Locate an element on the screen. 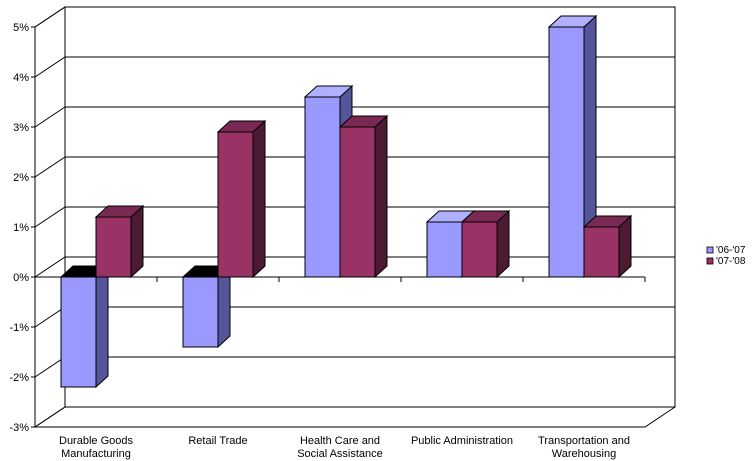  legend-label: '07-'08 is located at coordinates (731, 261).